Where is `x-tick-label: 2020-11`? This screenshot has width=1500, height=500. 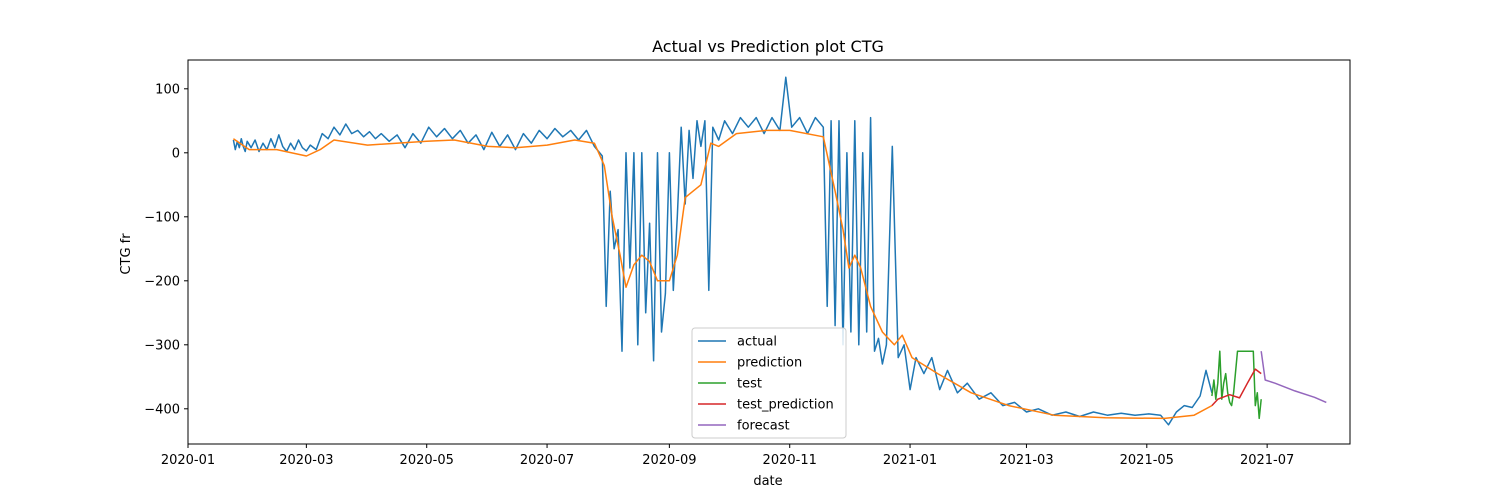
x-tick-label: 2020-11 is located at coordinates (790, 460).